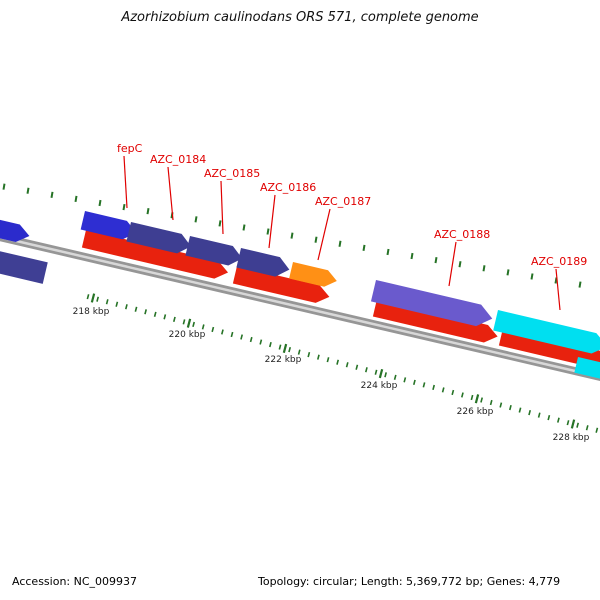 The image size is (600, 600). Describe the element at coordinates (125, 182) in the screenshot. I see `leader-fepC` at that location.